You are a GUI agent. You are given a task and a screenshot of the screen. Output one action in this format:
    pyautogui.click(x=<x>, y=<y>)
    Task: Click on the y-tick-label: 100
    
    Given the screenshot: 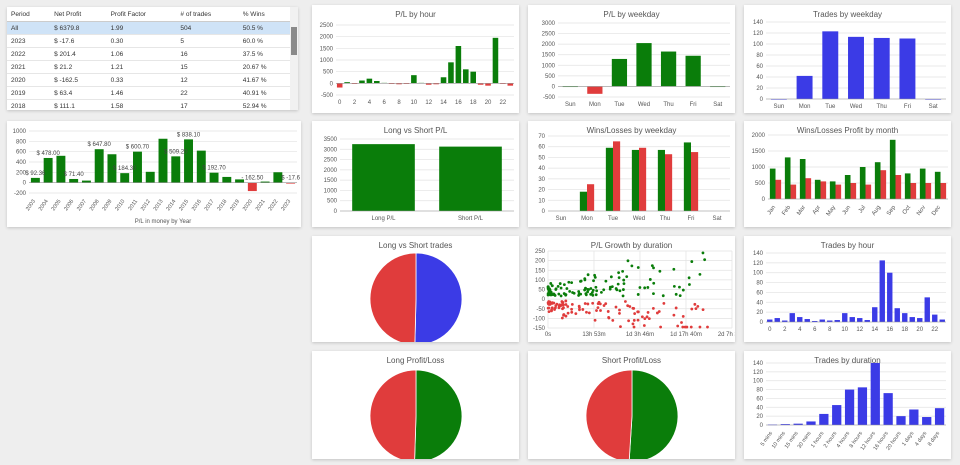 What is the action you would take?
    pyautogui.click(x=758, y=45)
    